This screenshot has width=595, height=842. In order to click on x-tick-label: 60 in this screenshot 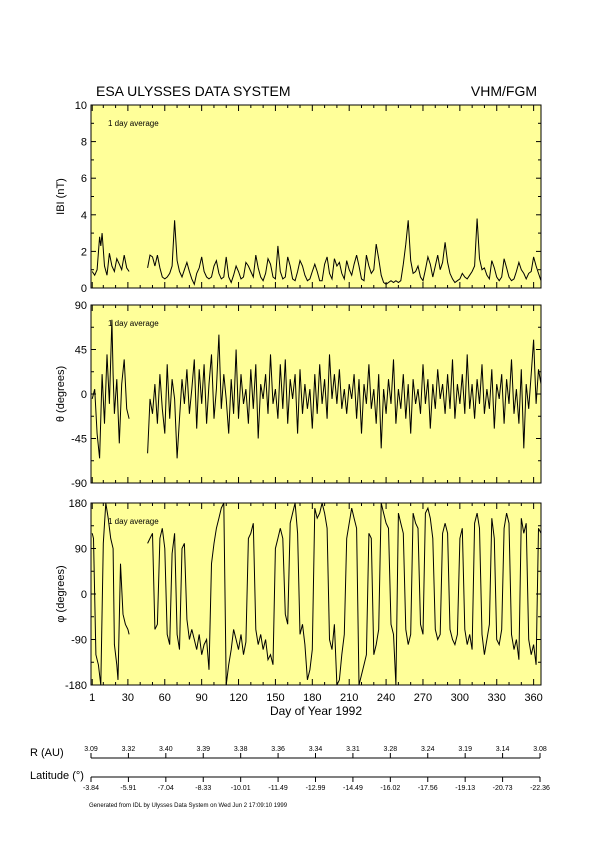, I will do `click(165, 698)`.